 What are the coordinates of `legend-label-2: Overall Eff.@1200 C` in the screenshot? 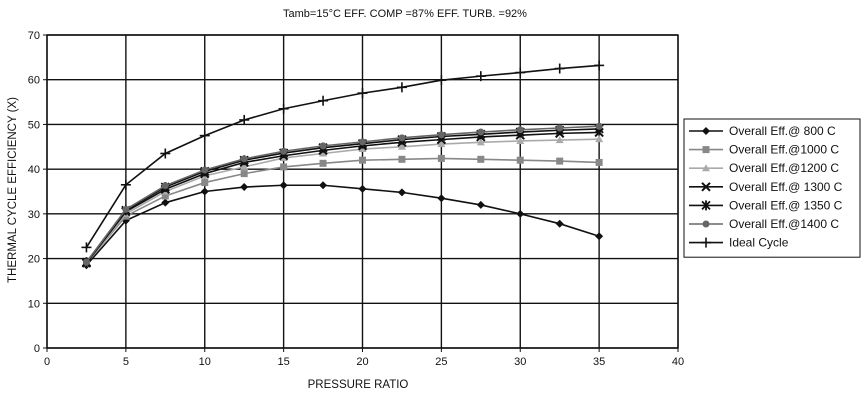 It's located at (784, 168).